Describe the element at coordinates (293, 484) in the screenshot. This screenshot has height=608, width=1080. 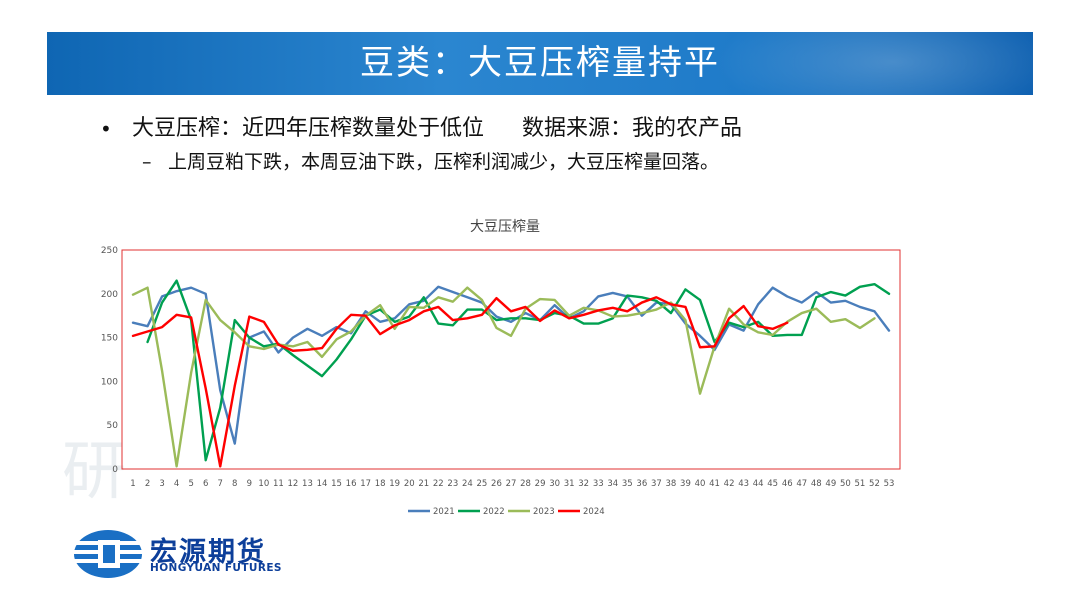
I see `x-tick-label: 12` at that location.